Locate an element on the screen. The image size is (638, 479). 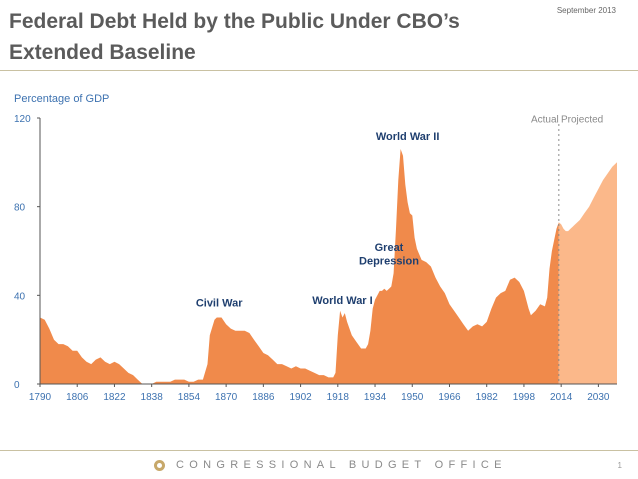
x-tick-label: 1870 is located at coordinates (226, 397).